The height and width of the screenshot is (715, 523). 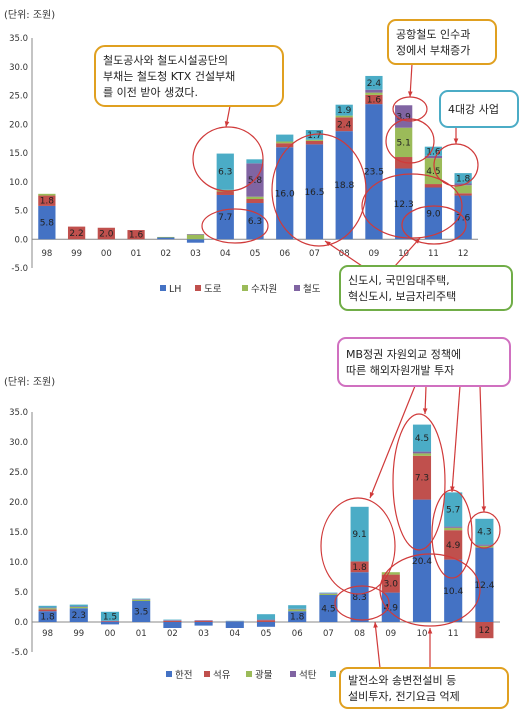 What do you see at coordinates (422, 452) in the screenshot?
I see `bar-석탄-10` at bounding box center [422, 452].